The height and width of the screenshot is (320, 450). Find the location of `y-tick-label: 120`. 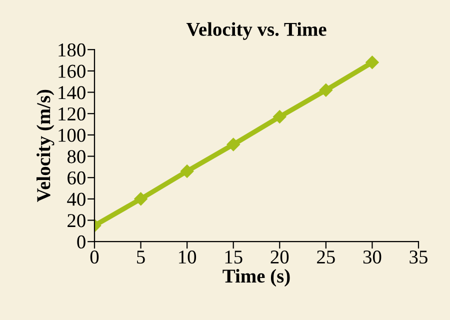

y-tick-label: 120 is located at coordinates (72, 114).